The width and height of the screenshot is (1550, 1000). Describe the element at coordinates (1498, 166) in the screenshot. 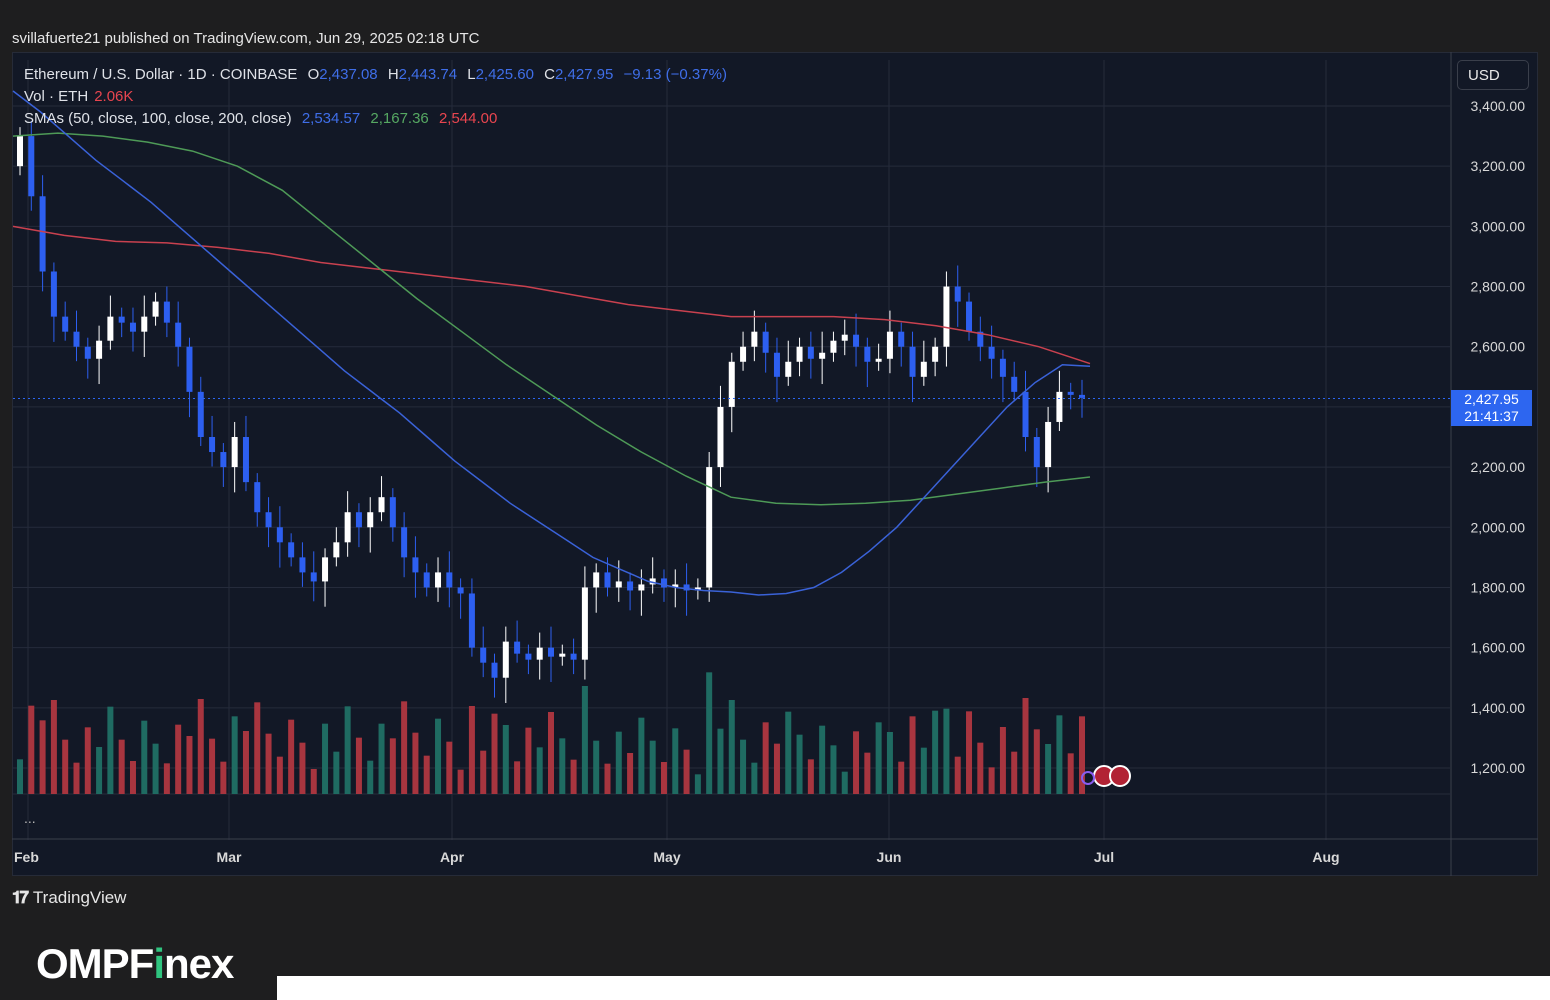

I see `y-tick-label: 3,200.00` at that location.